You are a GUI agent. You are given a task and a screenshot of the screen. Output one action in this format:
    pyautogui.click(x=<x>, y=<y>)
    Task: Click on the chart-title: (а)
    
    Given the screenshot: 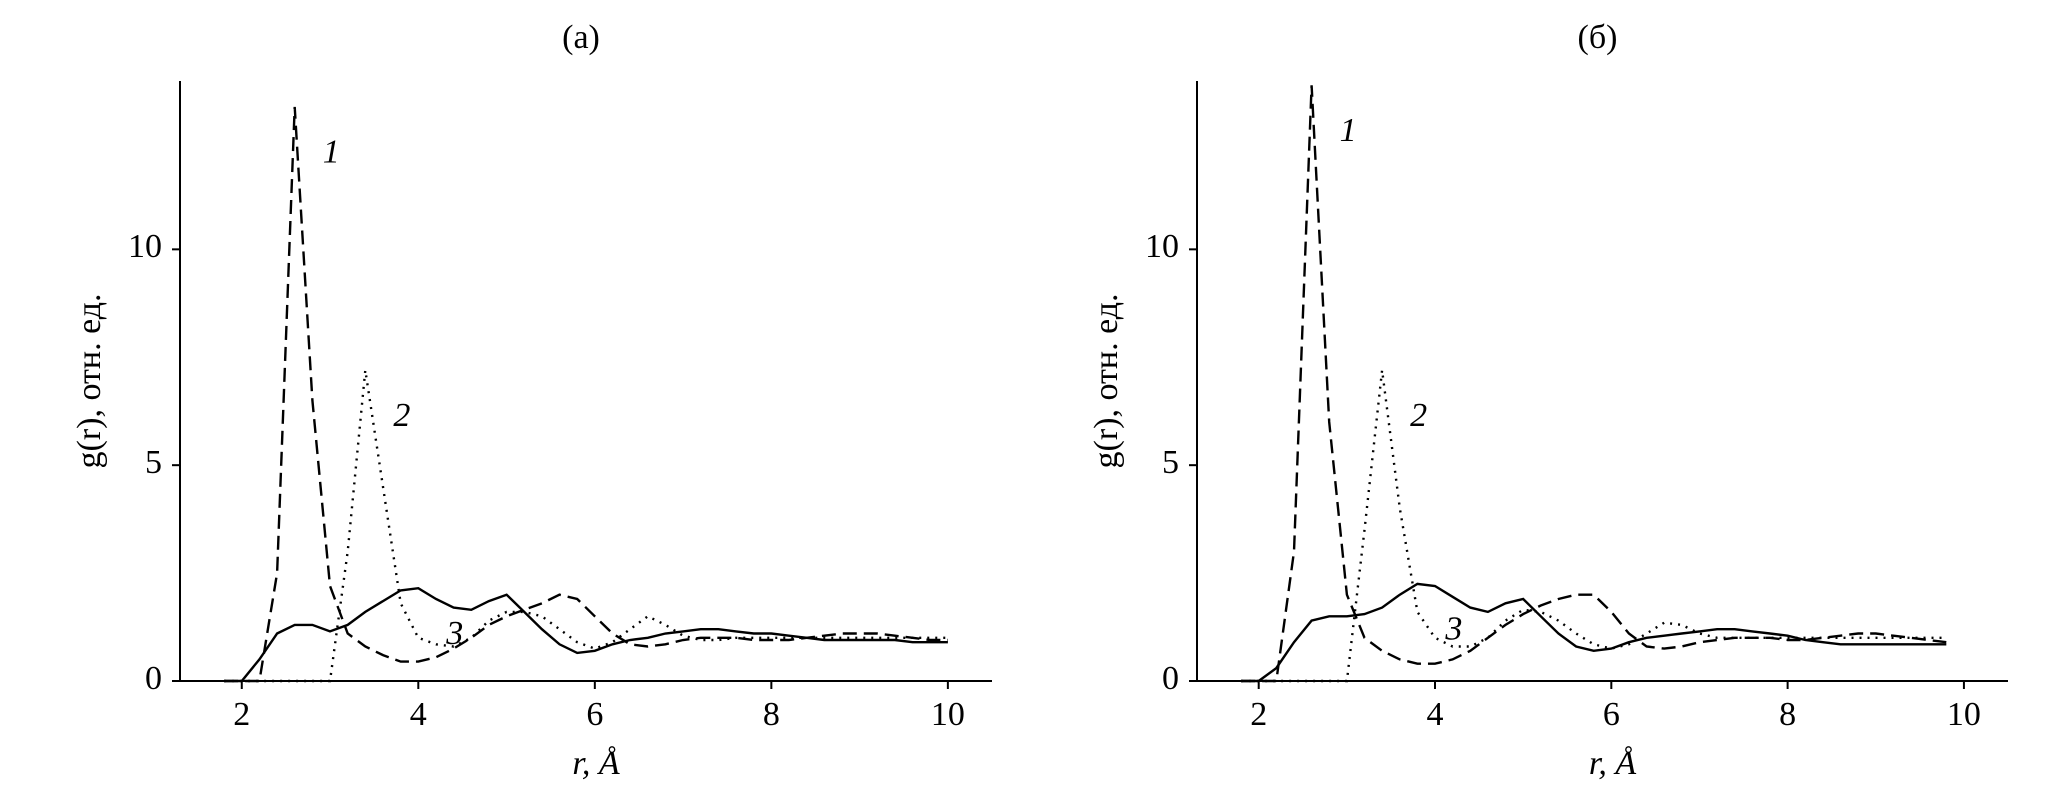 What is the action you would take?
    pyautogui.click(x=581, y=37)
    